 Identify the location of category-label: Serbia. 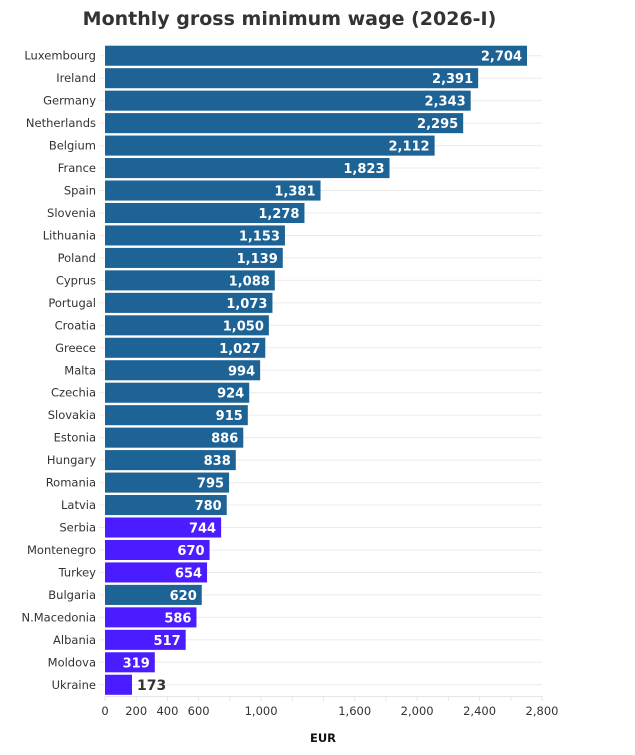
(77, 528).